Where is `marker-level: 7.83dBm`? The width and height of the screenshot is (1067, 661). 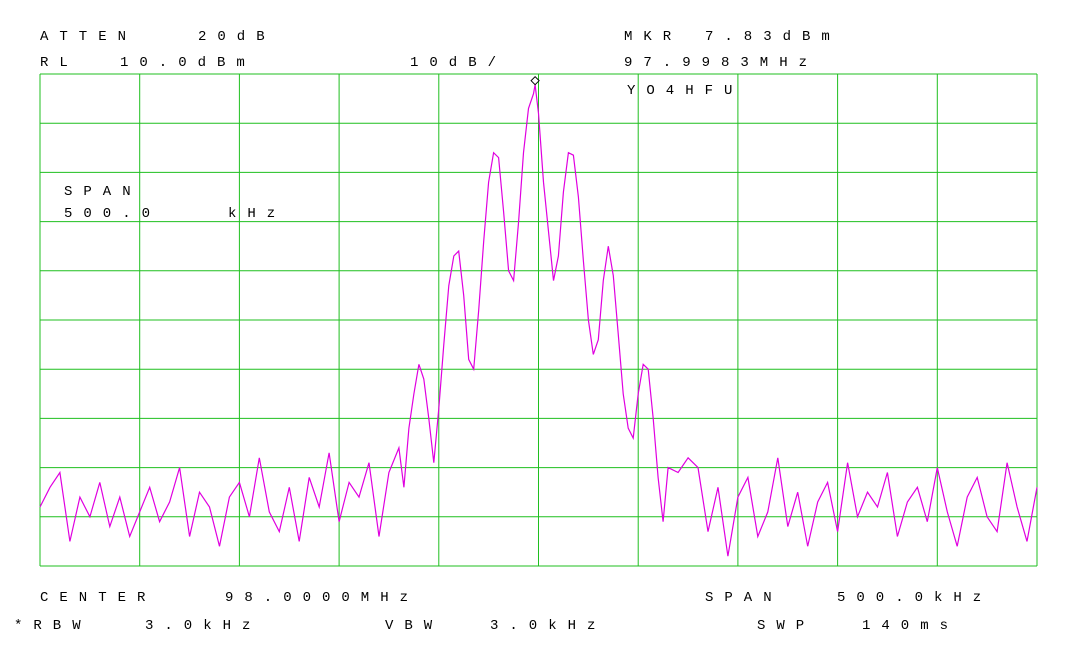
marker-level: 7.83dBm is located at coordinates (773, 37).